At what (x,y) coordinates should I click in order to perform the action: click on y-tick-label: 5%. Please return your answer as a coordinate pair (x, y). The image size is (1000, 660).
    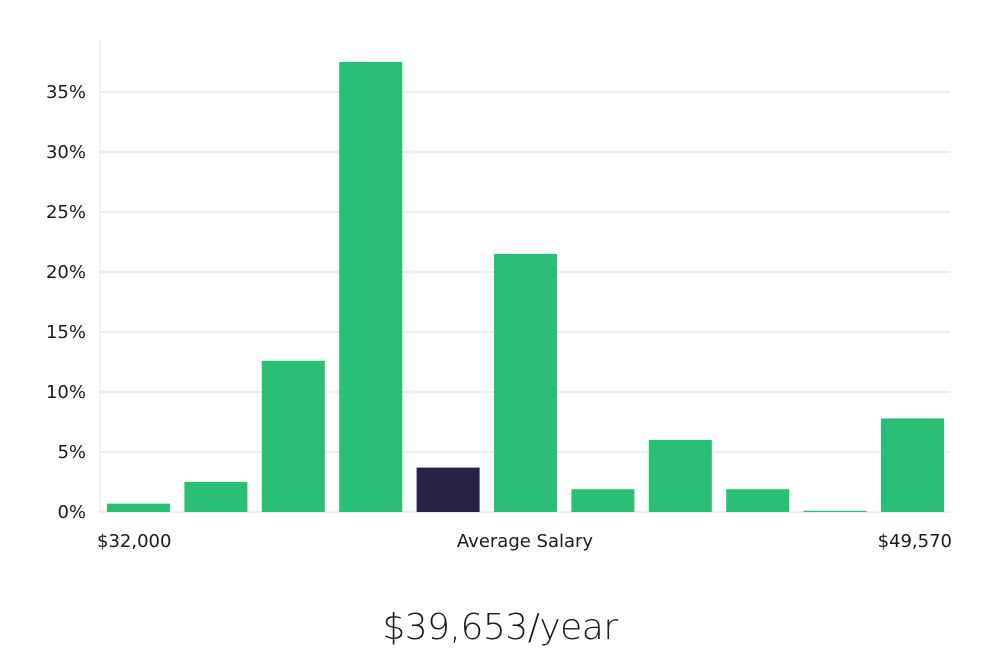
    Looking at the image, I should click on (71, 452).